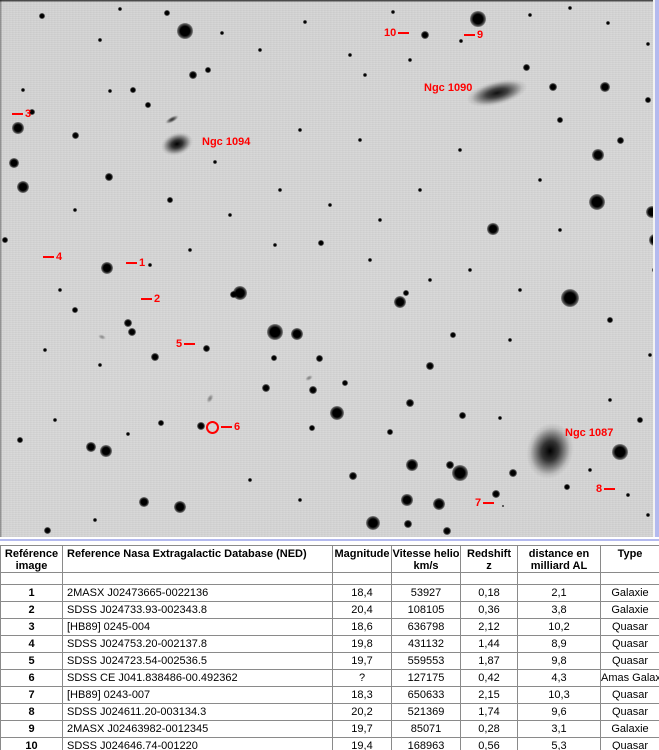 Image resolution: width=659 pixels, height=750 pixels. What do you see at coordinates (31, 610) in the screenshot?
I see `cell-reference-image: 2` at bounding box center [31, 610].